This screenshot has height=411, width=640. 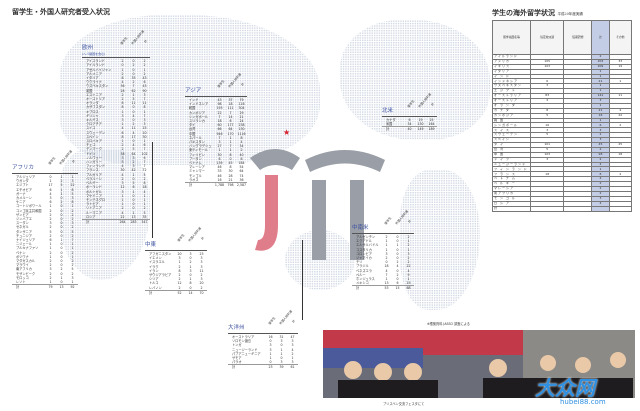 I want to click on table-row: シンガポール 7 14 21, so click(x=216, y=117).